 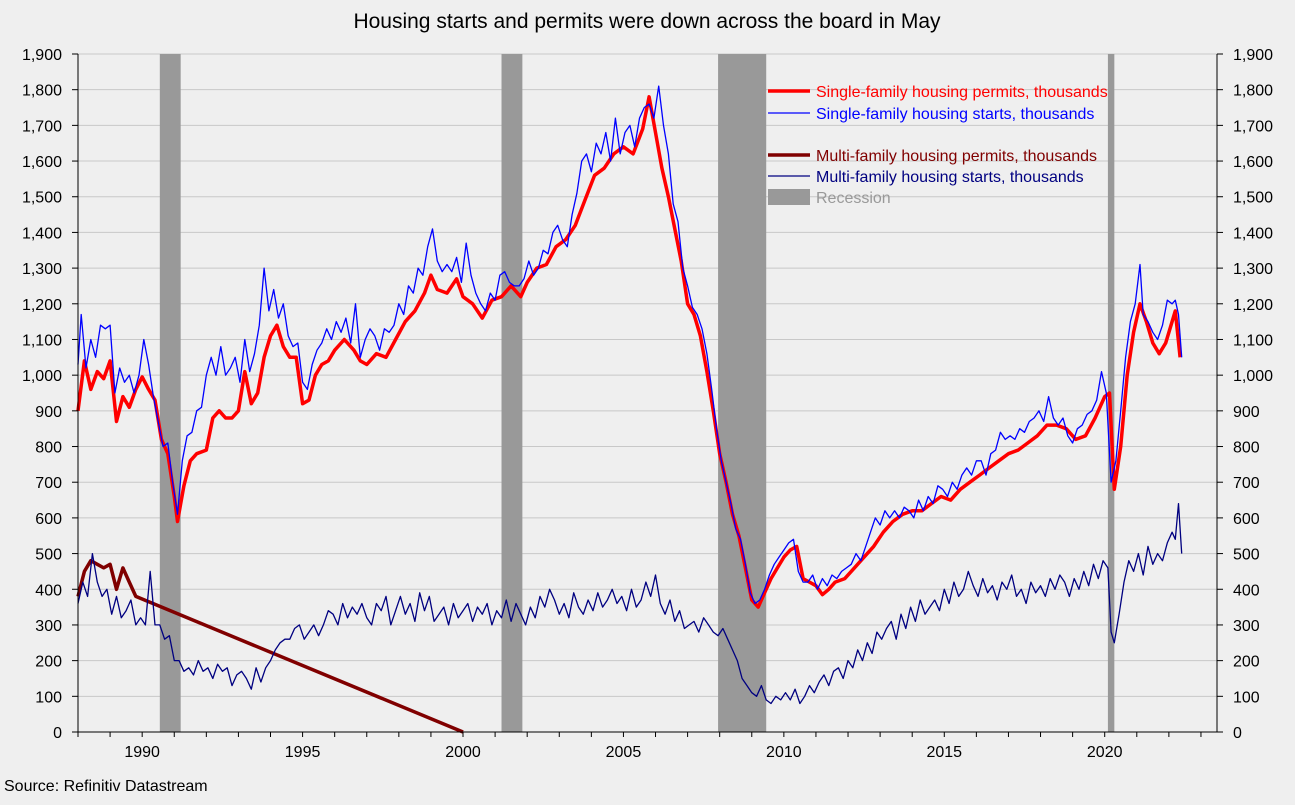 I want to click on y-tick-label-right: 300, so click(x=1246, y=626).